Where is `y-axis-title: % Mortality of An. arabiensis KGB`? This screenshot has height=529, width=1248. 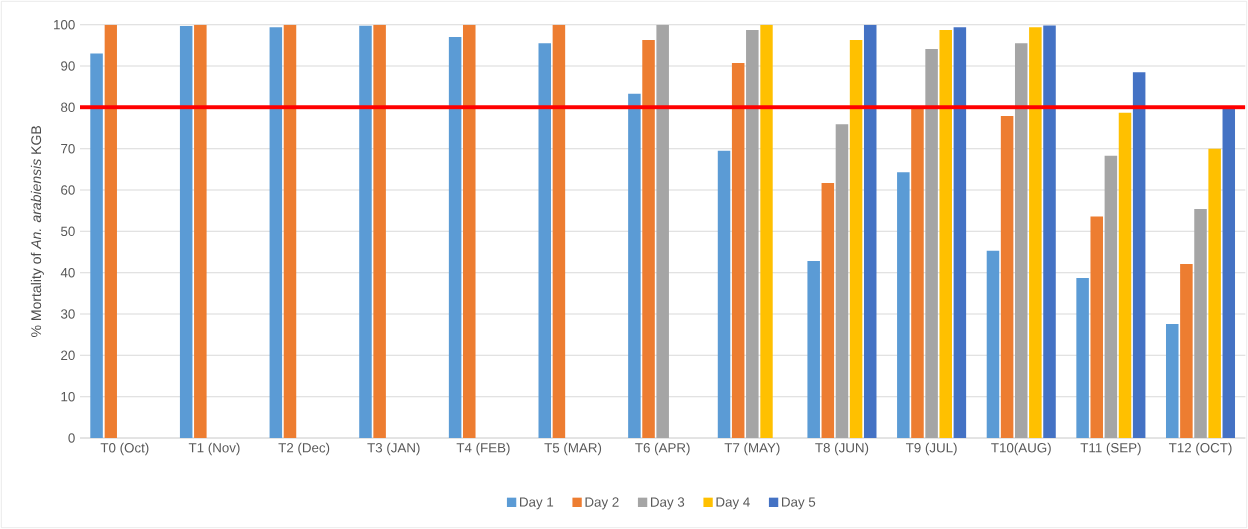 y-axis-title: % Mortality of An. arabiensis KGB is located at coordinates (37, 231).